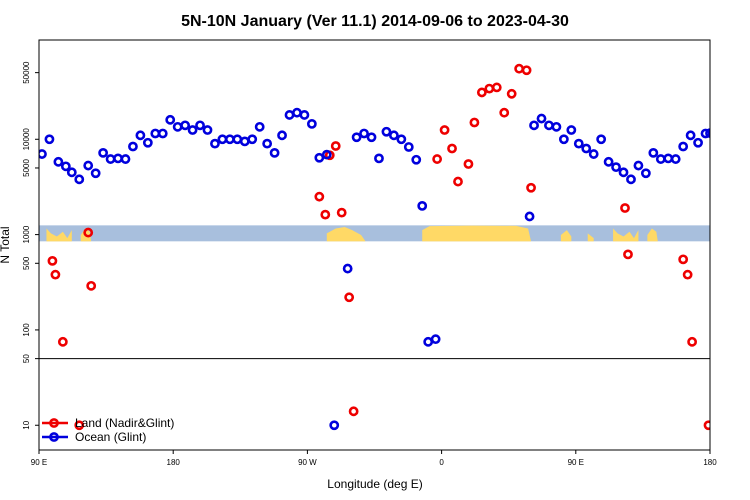  What do you see at coordinates (26, 358) in the screenshot?
I see `y-tick-label: 50` at bounding box center [26, 358].